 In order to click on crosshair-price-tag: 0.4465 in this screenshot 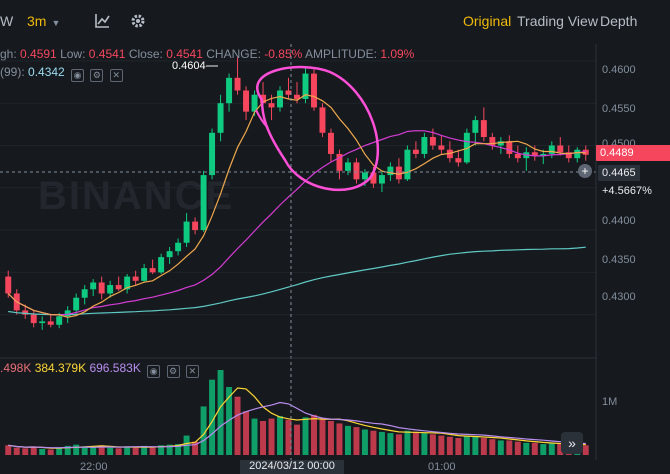, I will do `click(619, 173)`.